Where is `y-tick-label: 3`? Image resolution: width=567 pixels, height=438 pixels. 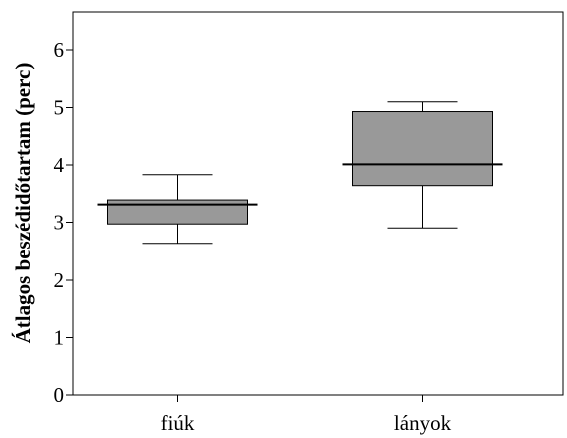
y-tick-label: 3 is located at coordinates (59, 223).